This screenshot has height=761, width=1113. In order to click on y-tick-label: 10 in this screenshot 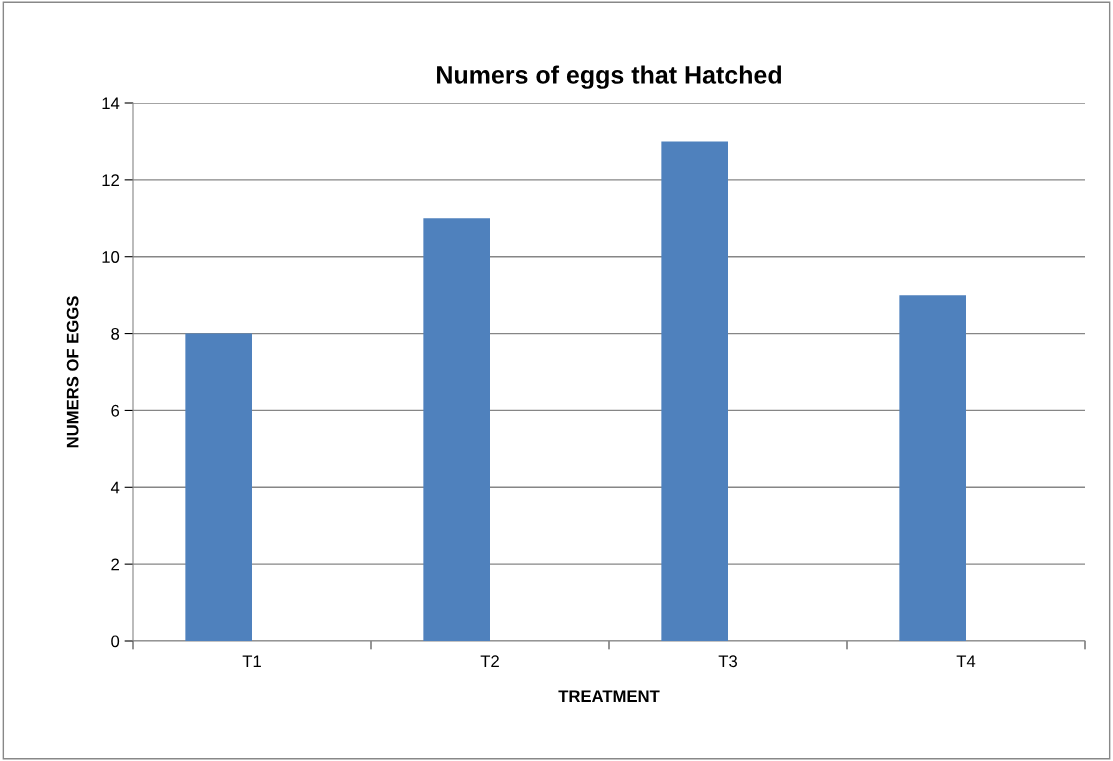, I will do `click(111, 257)`.